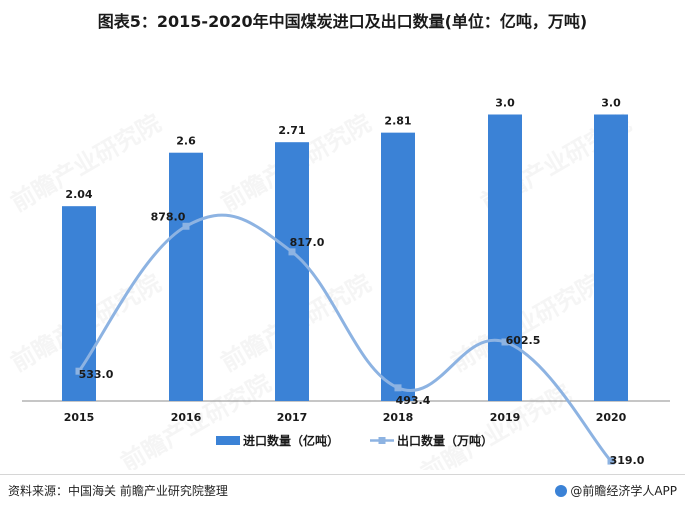  I want to click on legend-export-marker, so click(382, 440).